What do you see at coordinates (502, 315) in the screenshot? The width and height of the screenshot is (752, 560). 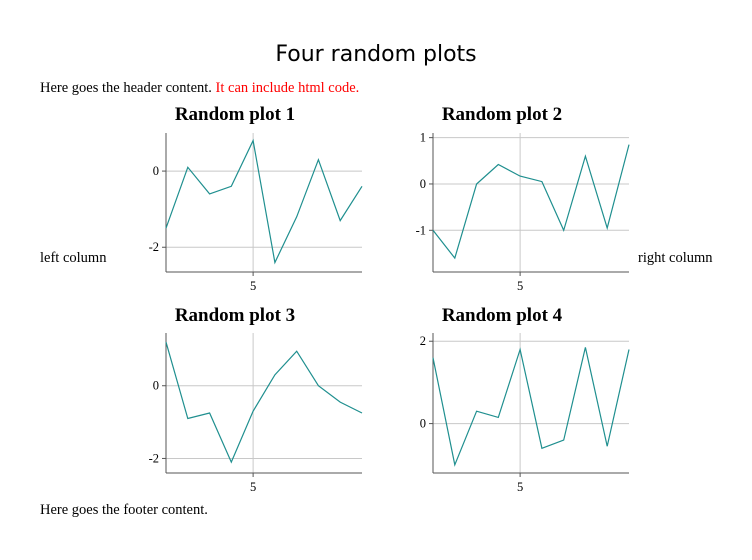 I see `plot-title: Random plot 4` at bounding box center [502, 315].